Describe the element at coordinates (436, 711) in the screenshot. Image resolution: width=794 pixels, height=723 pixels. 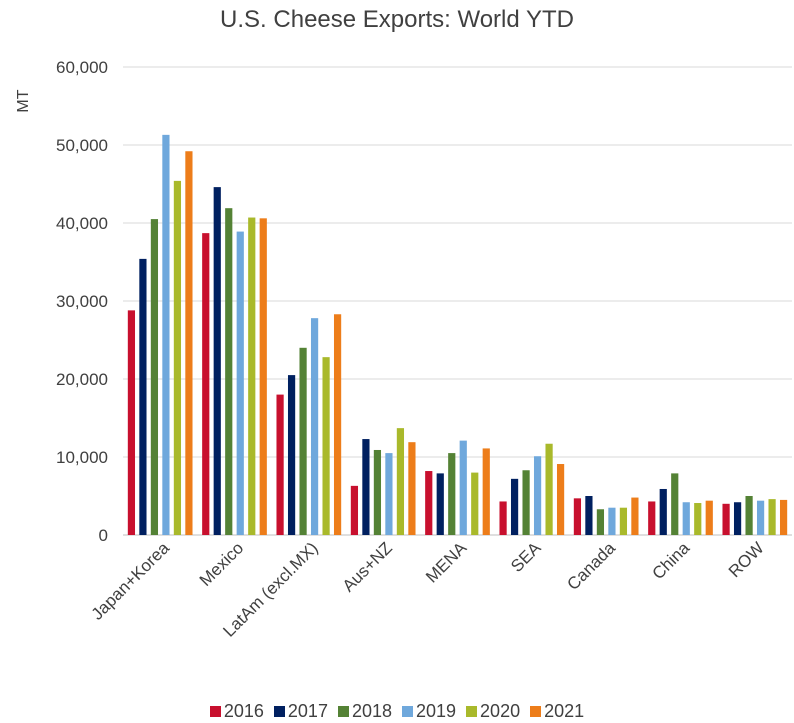
I see `legend-label: 2019` at that location.